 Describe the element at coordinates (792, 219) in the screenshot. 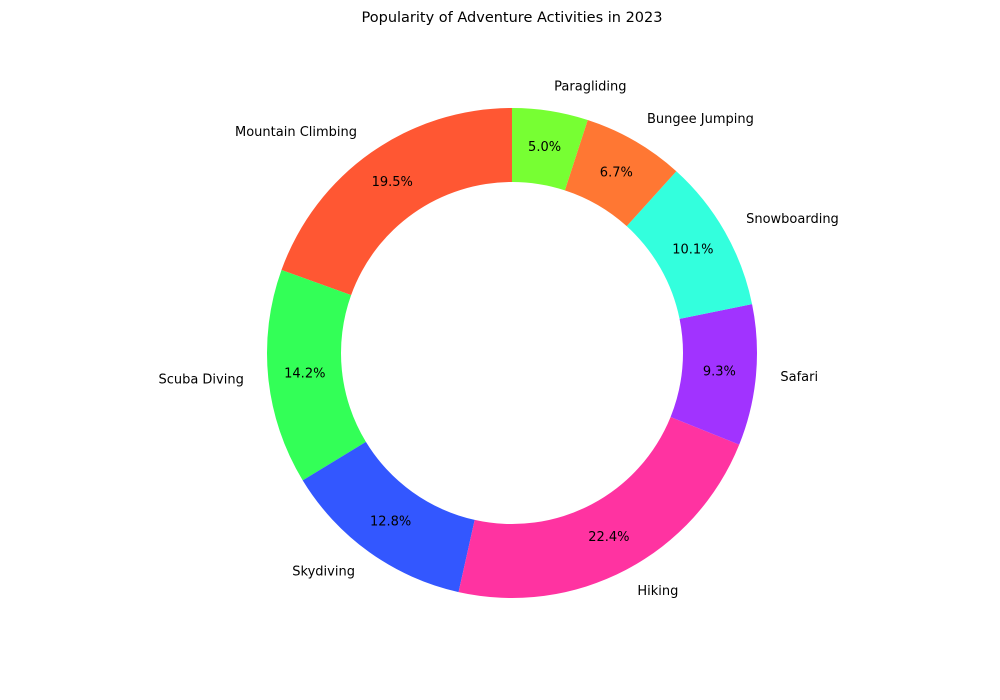

I see `label-snowboarding: Snowboarding` at that location.